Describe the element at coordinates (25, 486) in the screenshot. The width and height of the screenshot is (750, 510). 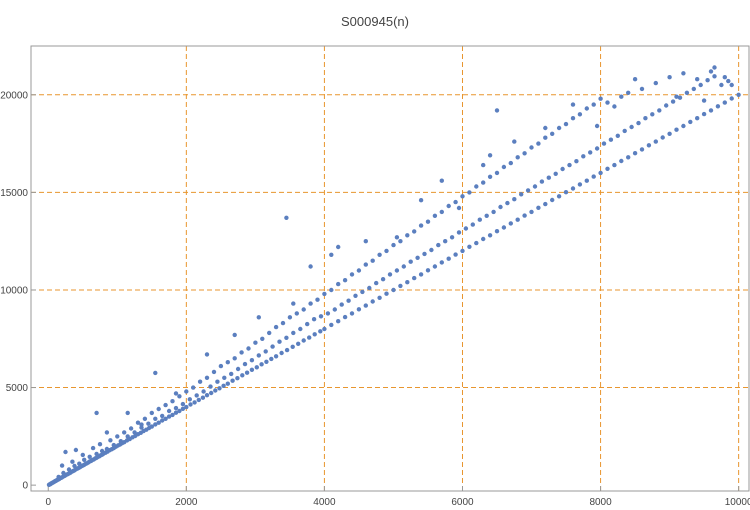
I see `y-tick-label: 0` at that location.